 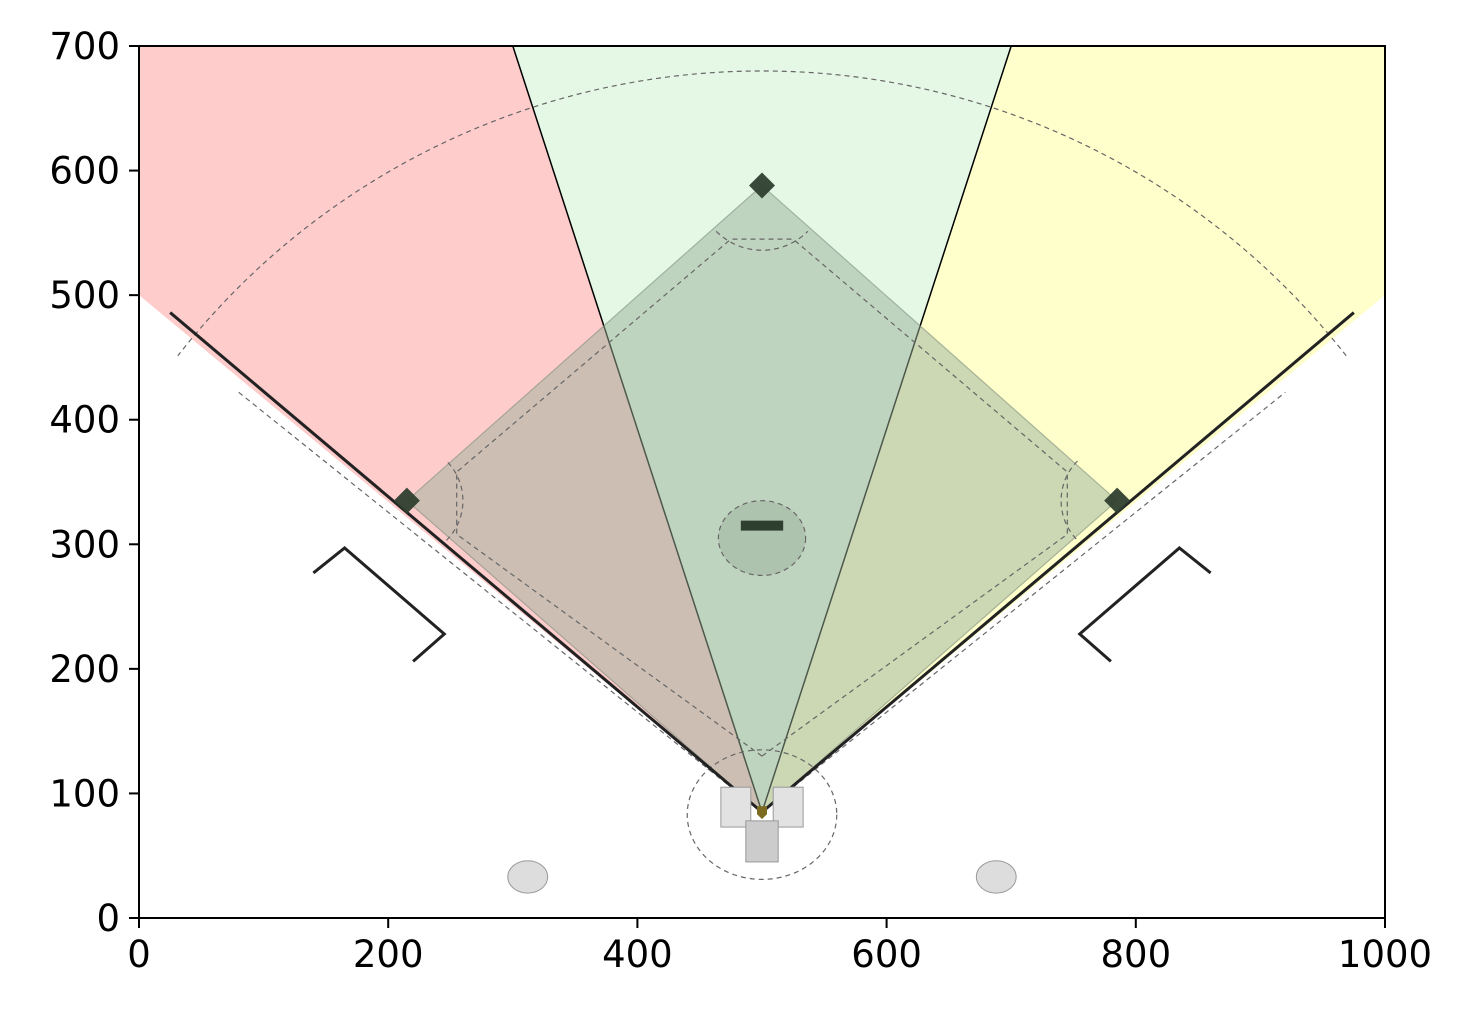 What do you see at coordinates (108, 918) in the screenshot?
I see `y-tick-label: 0` at bounding box center [108, 918].